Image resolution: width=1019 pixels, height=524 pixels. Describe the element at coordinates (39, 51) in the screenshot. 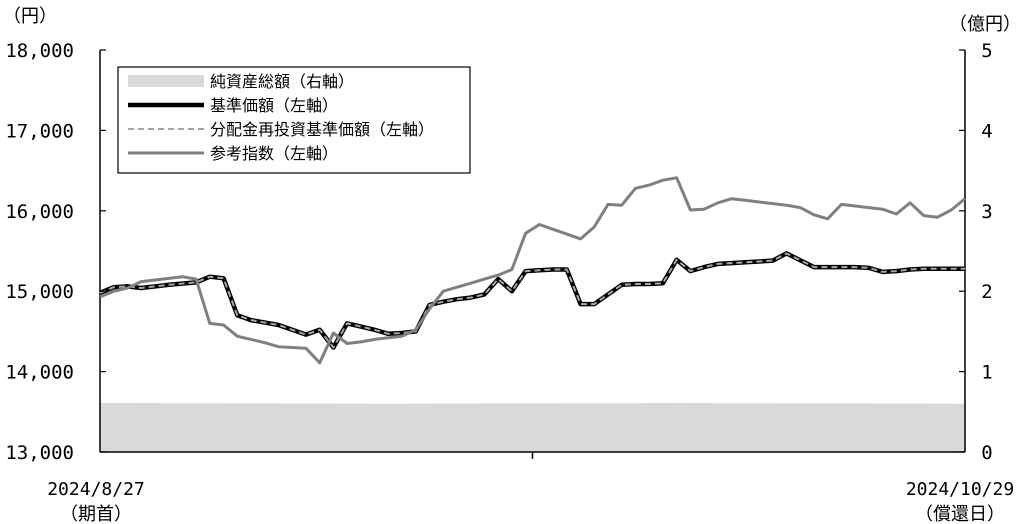

I see `left-tick-label: 18,000` at that location.